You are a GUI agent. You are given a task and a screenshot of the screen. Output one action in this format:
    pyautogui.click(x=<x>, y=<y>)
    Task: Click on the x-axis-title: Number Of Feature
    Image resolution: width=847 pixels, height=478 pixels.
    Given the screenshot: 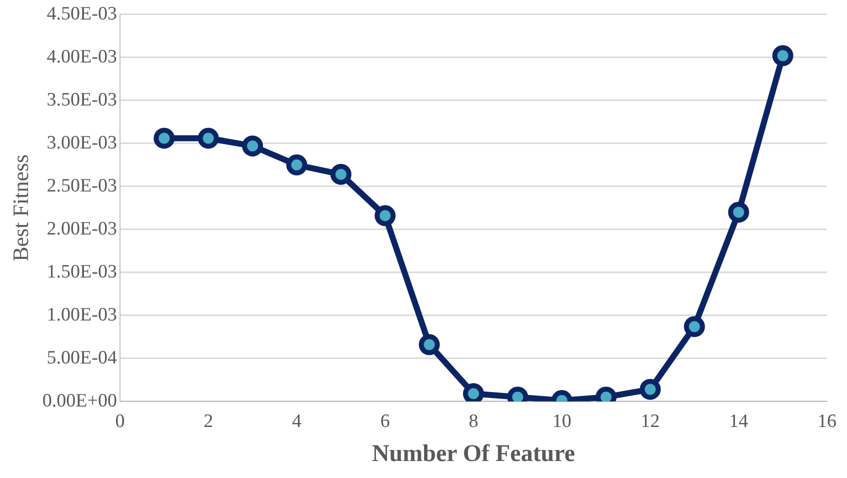 What is the action you would take?
    pyautogui.click(x=474, y=453)
    